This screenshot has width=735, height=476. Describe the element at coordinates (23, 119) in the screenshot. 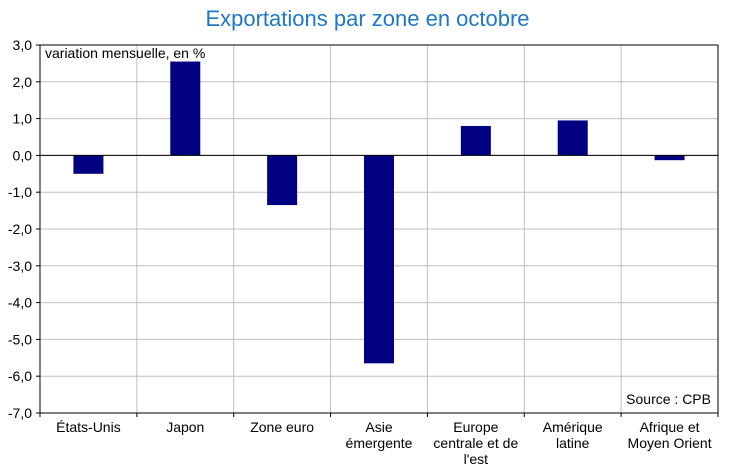

I see `y-tick-label: 1,0` at that location.